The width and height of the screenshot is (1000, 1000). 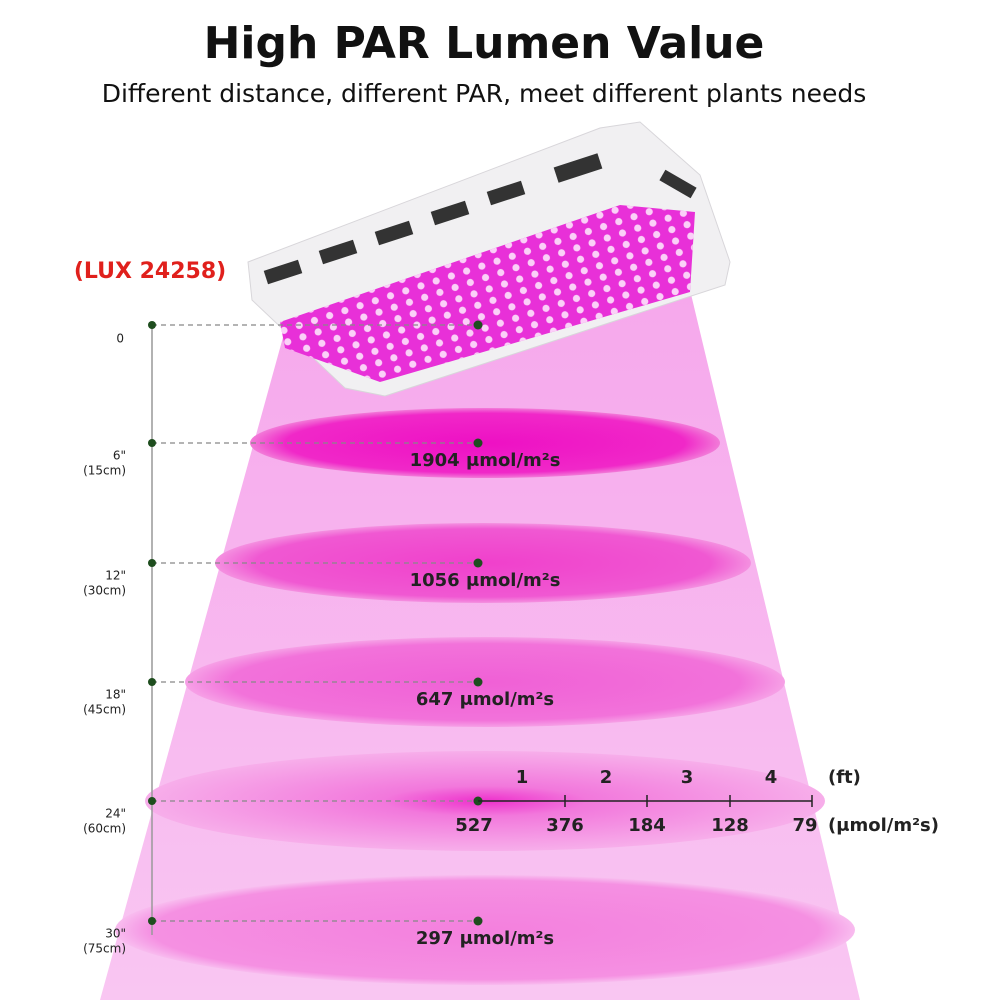 What do you see at coordinates (485, 938) in the screenshot?
I see `par-value: 297 μmol/m²s` at bounding box center [485, 938].